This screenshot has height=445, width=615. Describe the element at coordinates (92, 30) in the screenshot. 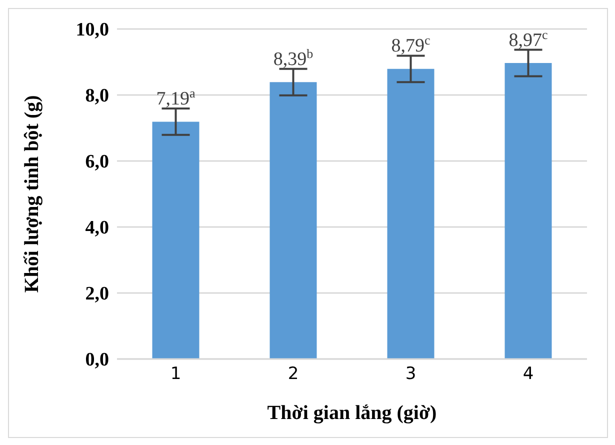

I see `y-tick-label: 10,0` at that location.